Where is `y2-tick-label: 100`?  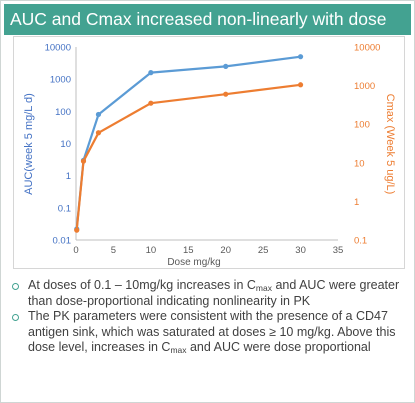
y2-tick-label: 100 is located at coordinates (362, 125).